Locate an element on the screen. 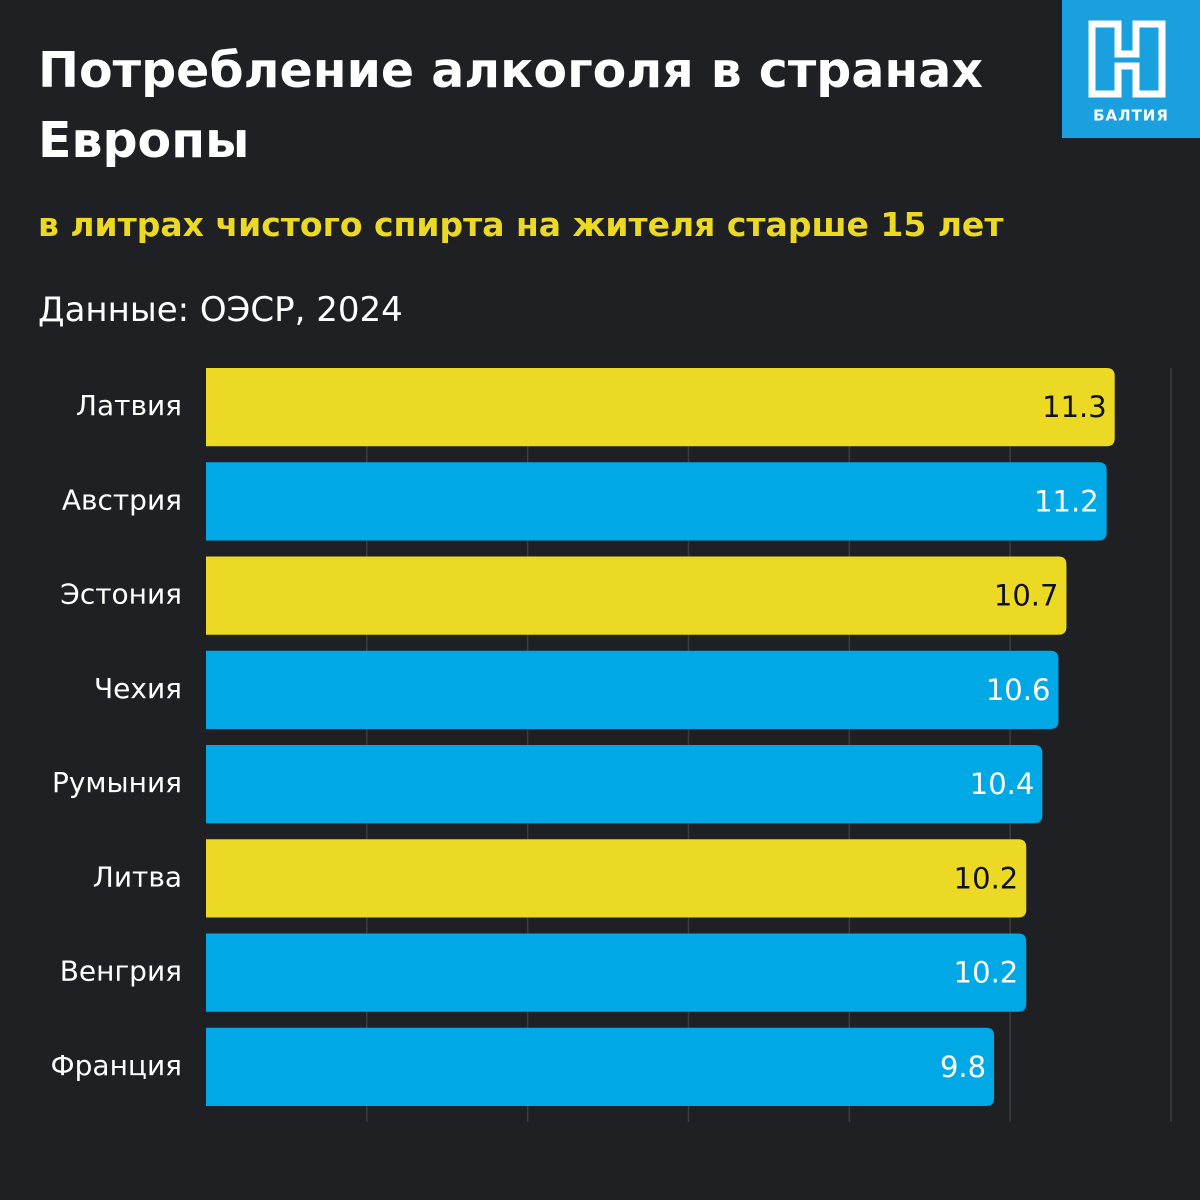 The width and height of the screenshot is (1200, 1200). y-tick-label: Венгрия is located at coordinates (121, 971).